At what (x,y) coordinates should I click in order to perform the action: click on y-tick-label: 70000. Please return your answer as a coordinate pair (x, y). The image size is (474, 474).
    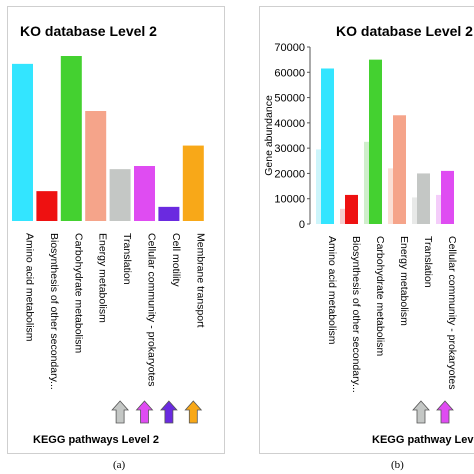
    Looking at the image, I should click on (289, 48).